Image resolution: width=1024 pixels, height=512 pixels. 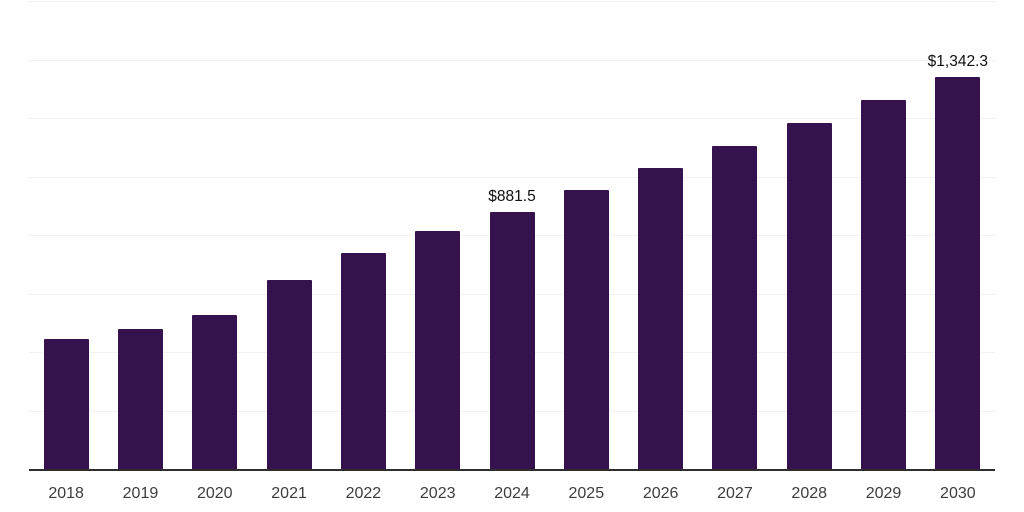 I want to click on x-tick-label-2028: 2028, so click(x=809, y=493).